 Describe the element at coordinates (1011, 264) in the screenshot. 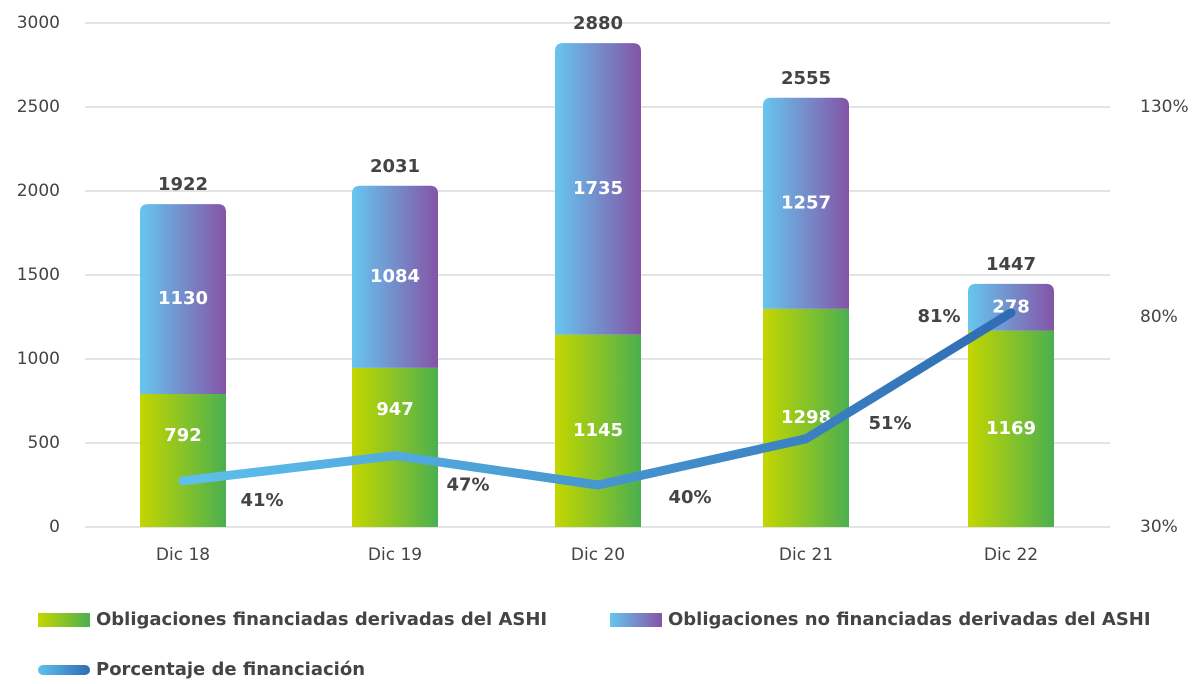

I see `total-label: 1447` at that location.